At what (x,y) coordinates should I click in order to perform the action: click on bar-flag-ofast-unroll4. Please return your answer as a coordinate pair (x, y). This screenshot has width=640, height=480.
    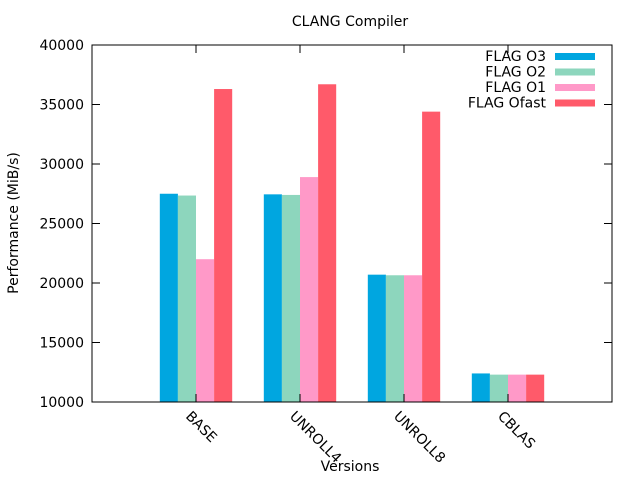
    Looking at the image, I should click on (327, 243).